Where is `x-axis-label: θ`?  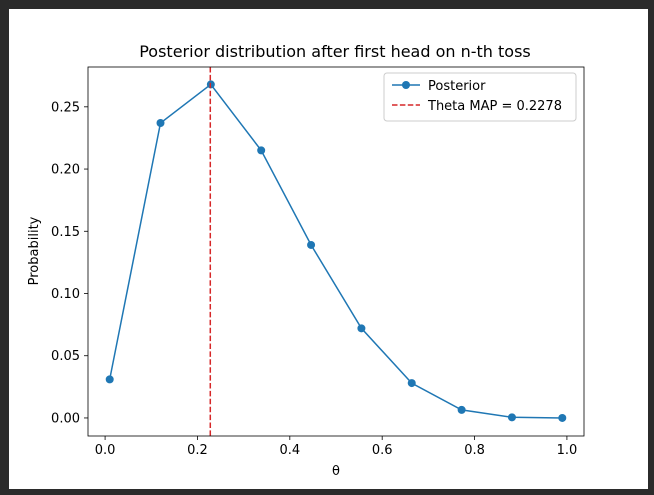
x-axis-label: θ is located at coordinates (336, 471).